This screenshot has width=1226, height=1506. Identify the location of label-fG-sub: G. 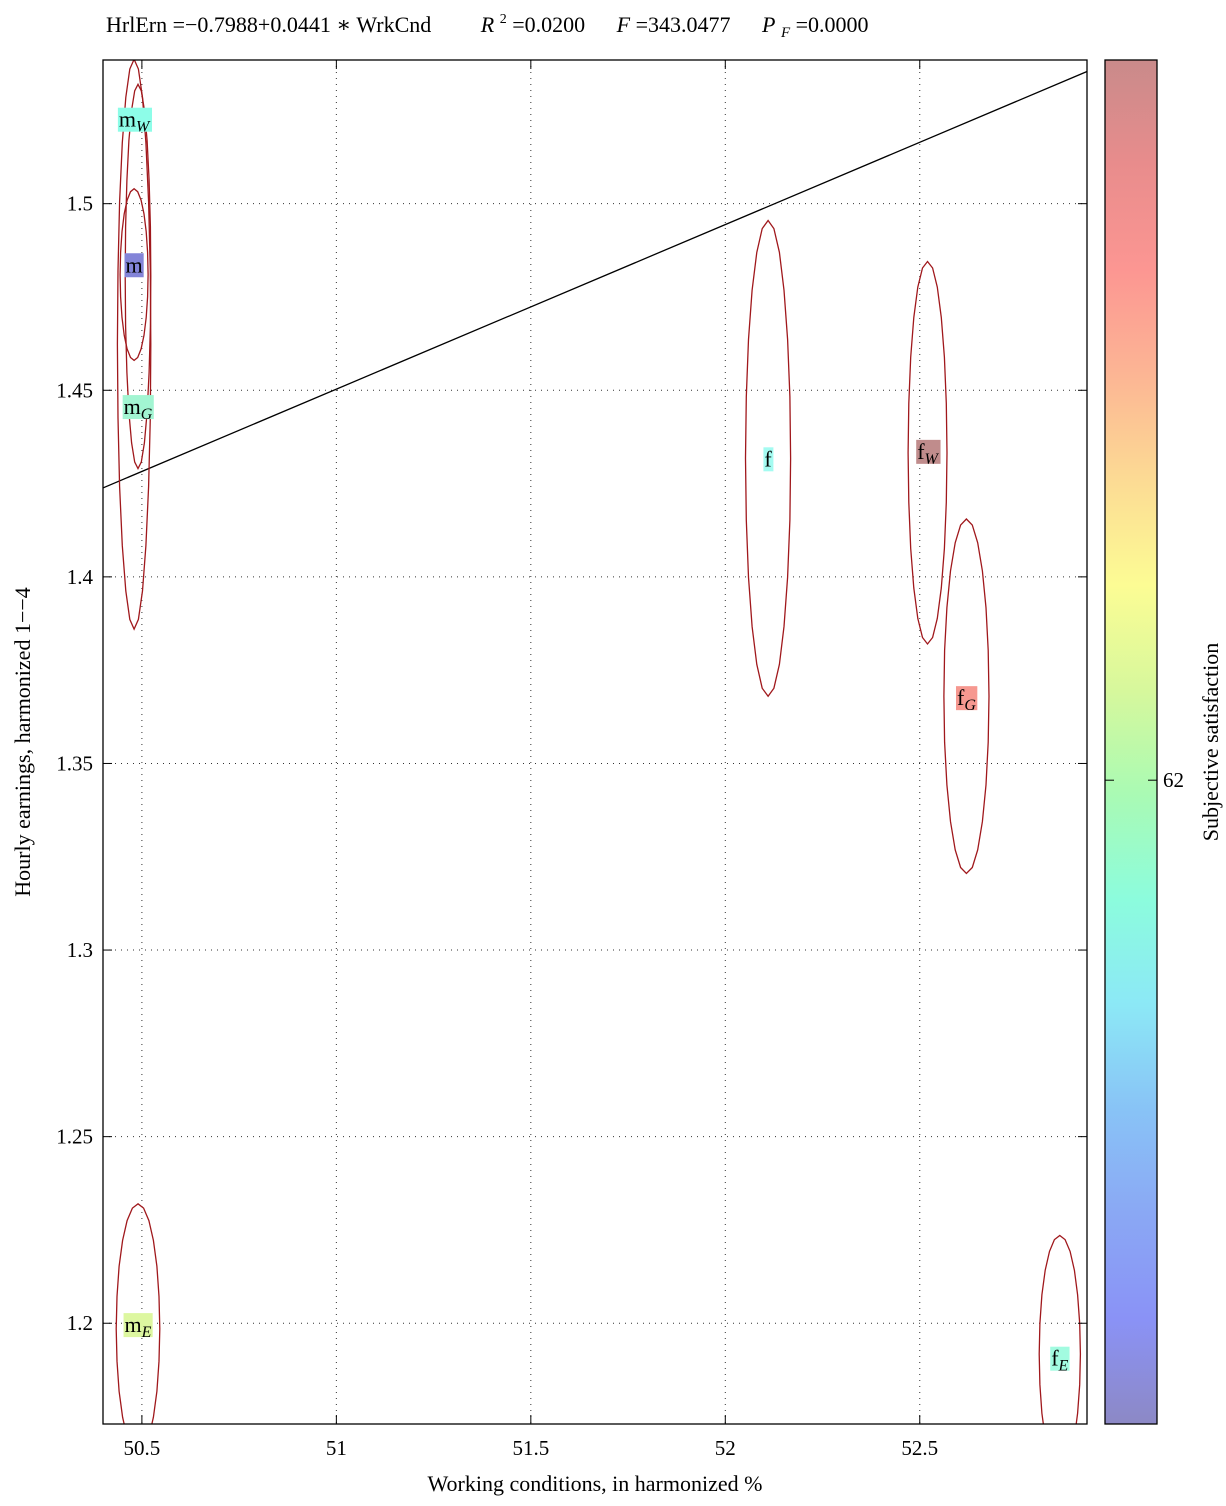
(970, 705).